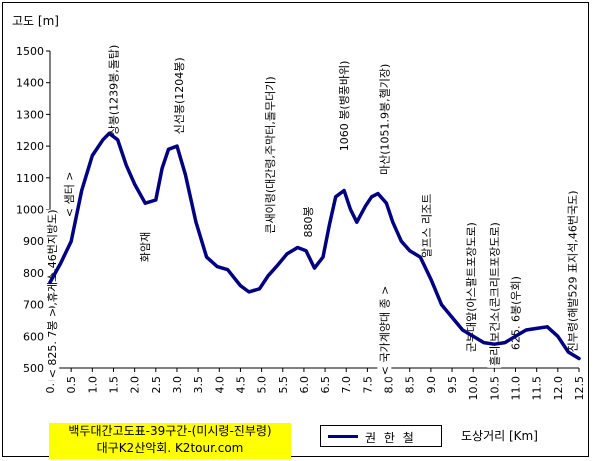  I want to click on x-tick-label: 2.0, so click(135, 385).